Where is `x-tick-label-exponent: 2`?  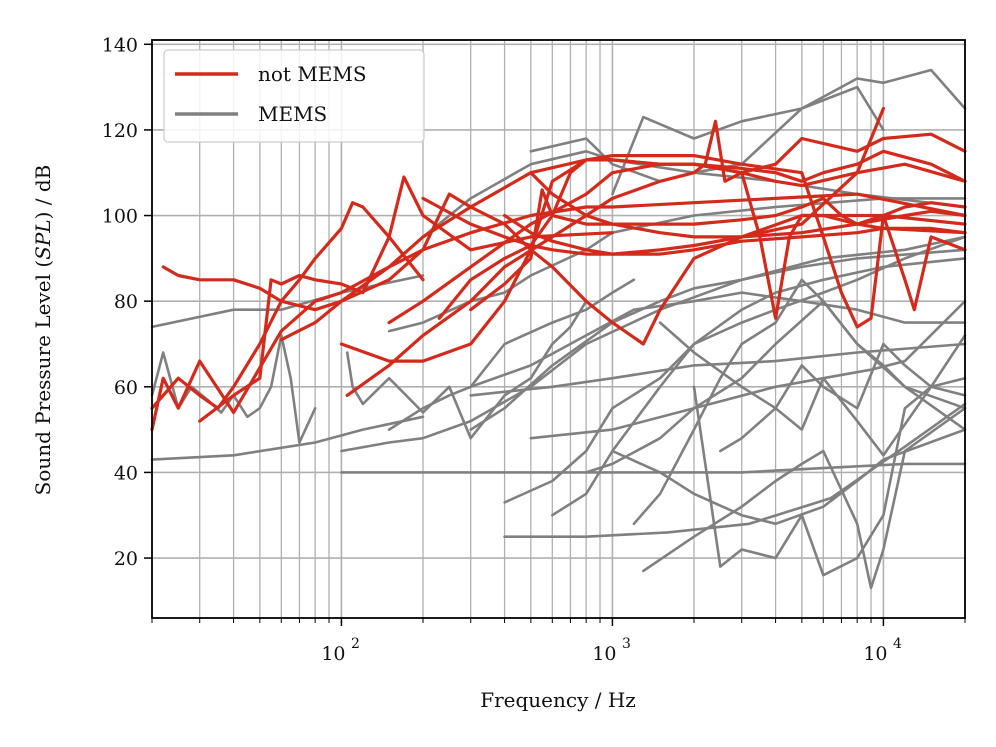 x-tick-label-exponent: 2 is located at coordinates (355, 644).